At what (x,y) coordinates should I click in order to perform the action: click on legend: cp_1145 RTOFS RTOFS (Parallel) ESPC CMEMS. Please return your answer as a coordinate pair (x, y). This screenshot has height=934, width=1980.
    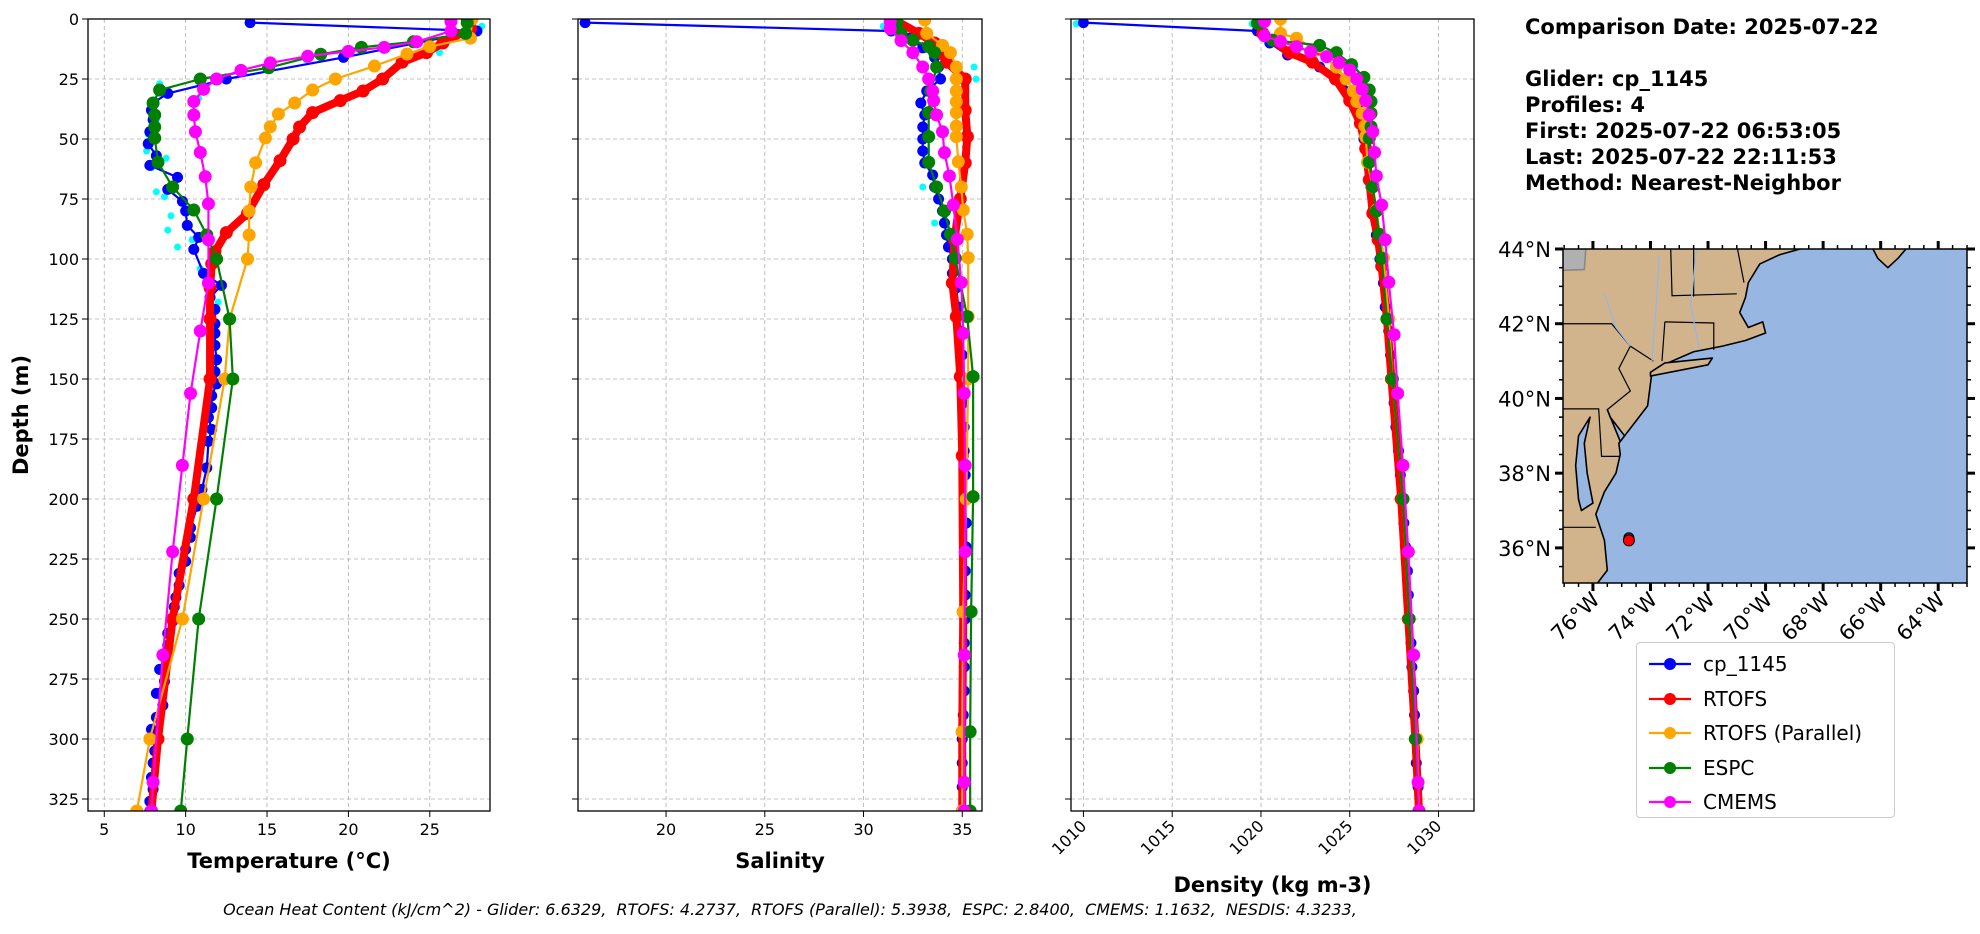
    Looking at the image, I should click on (1765, 730).